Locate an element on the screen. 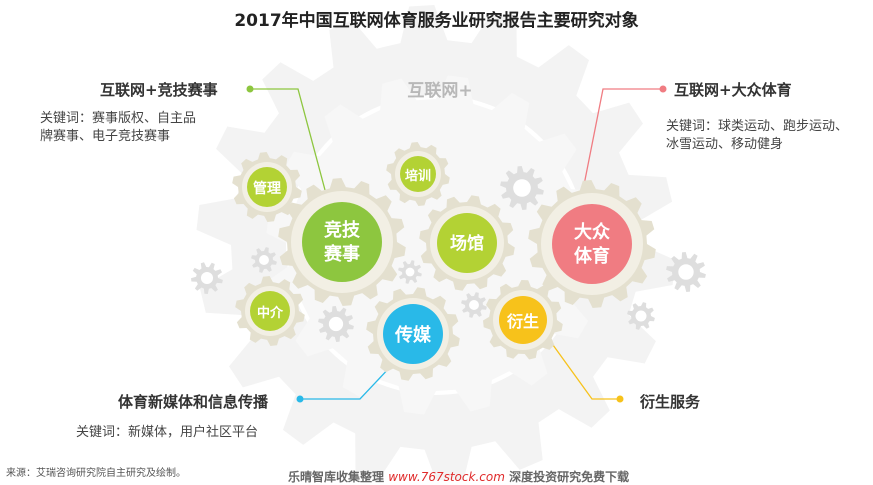 Image resolution: width=873 pixels, height=485 pixels. gear-guanli-core is located at coordinates (267, 187).